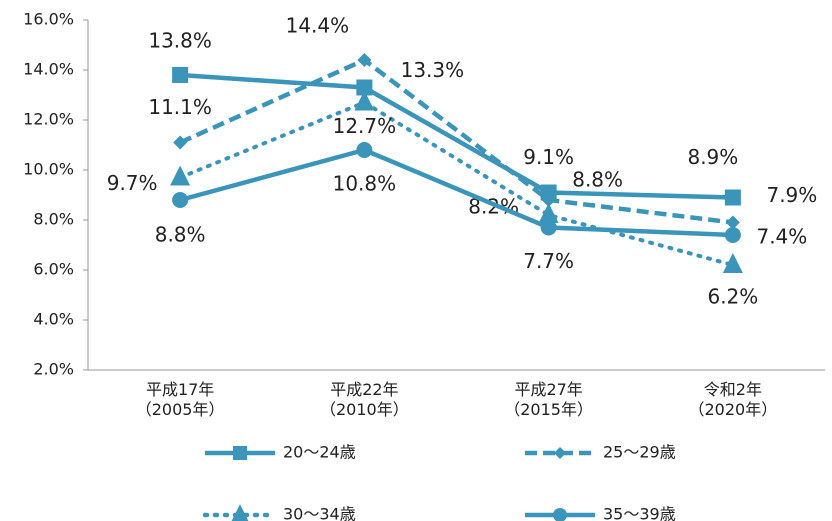  What do you see at coordinates (53, 219) in the screenshot?
I see `y-tick-label: 8.0%` at bounding box center [53, 219].